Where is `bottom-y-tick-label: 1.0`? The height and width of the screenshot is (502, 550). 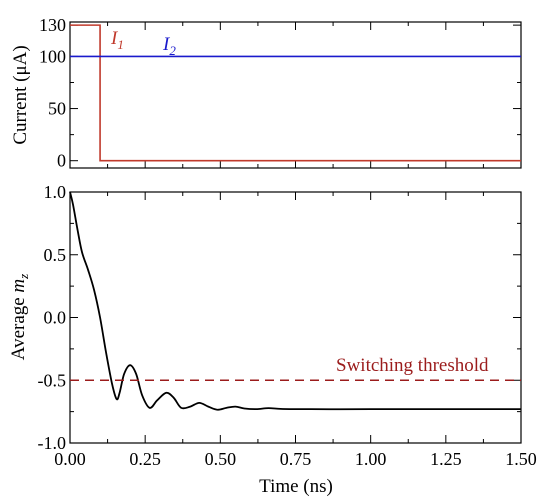
bottom-y-tick-label: 1.0 is located at coordinates (55, 192).